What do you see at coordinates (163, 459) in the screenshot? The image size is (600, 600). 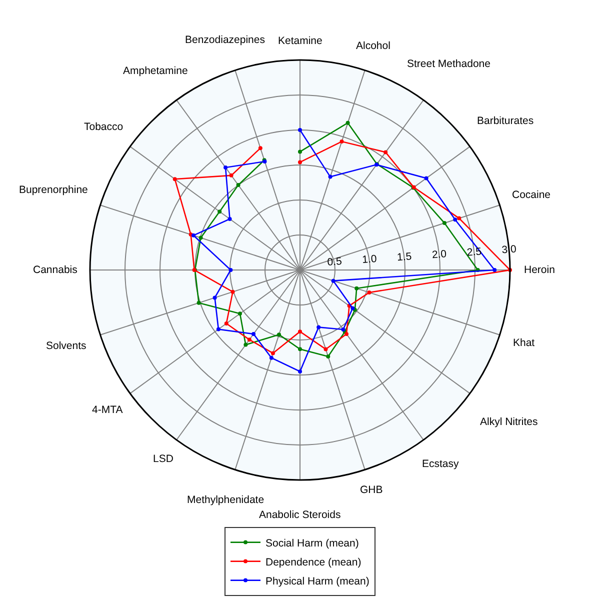 I see `spoke-label: LSD` at bounding box center [163, 459].